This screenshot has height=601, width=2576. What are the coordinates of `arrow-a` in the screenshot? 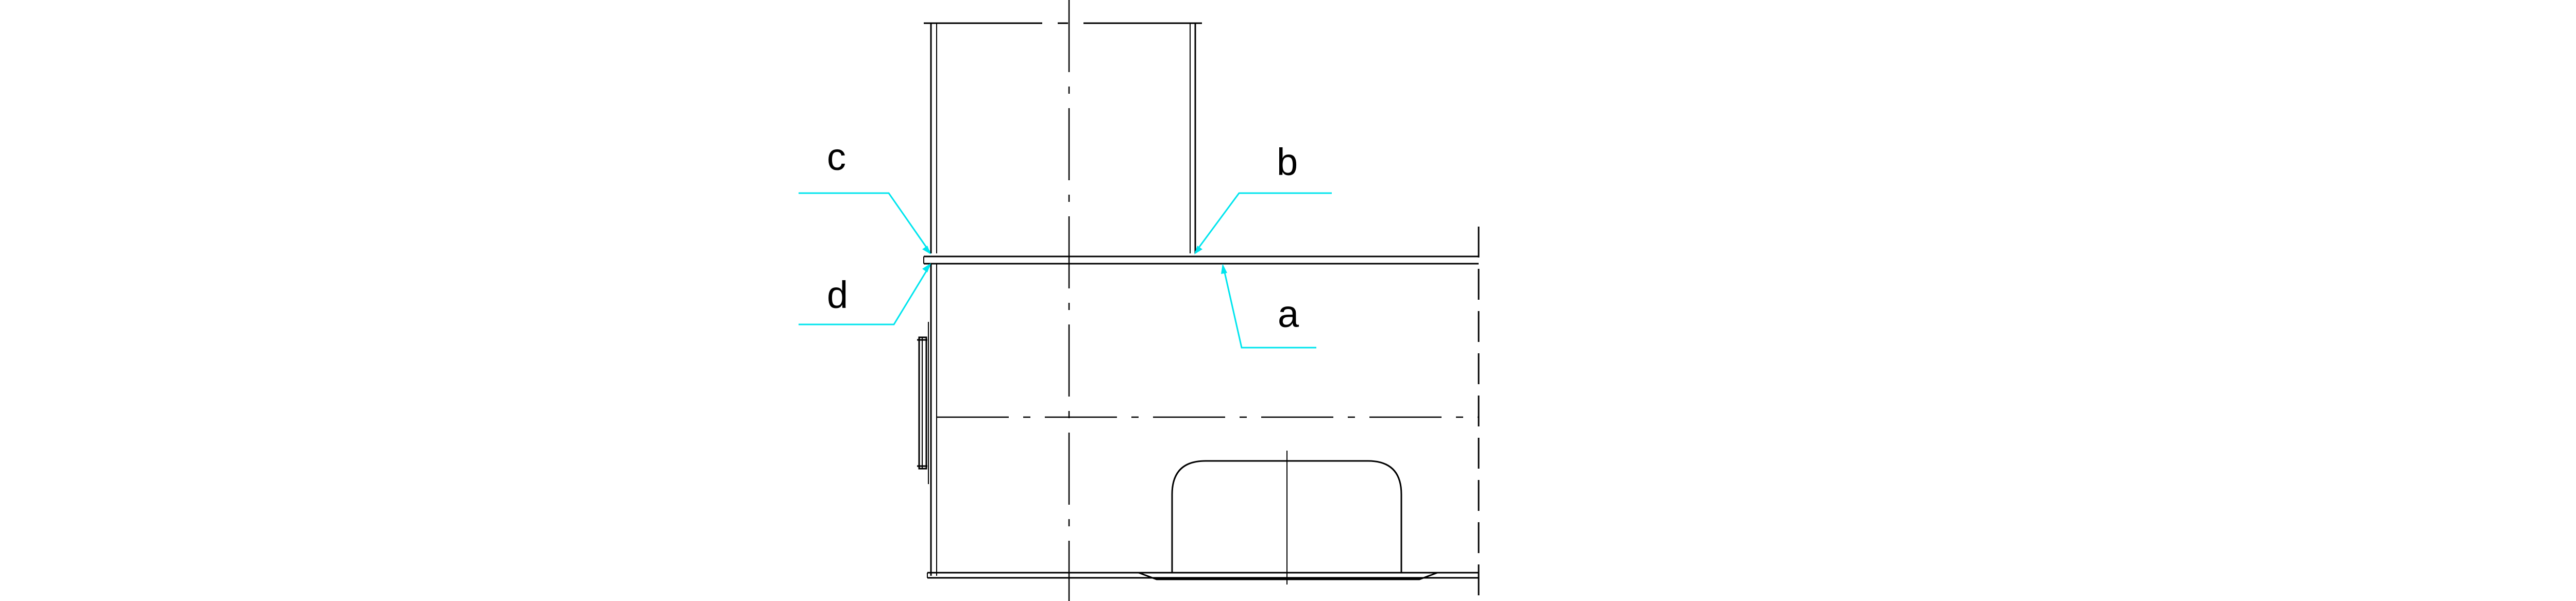 It's located at (1224, 269).